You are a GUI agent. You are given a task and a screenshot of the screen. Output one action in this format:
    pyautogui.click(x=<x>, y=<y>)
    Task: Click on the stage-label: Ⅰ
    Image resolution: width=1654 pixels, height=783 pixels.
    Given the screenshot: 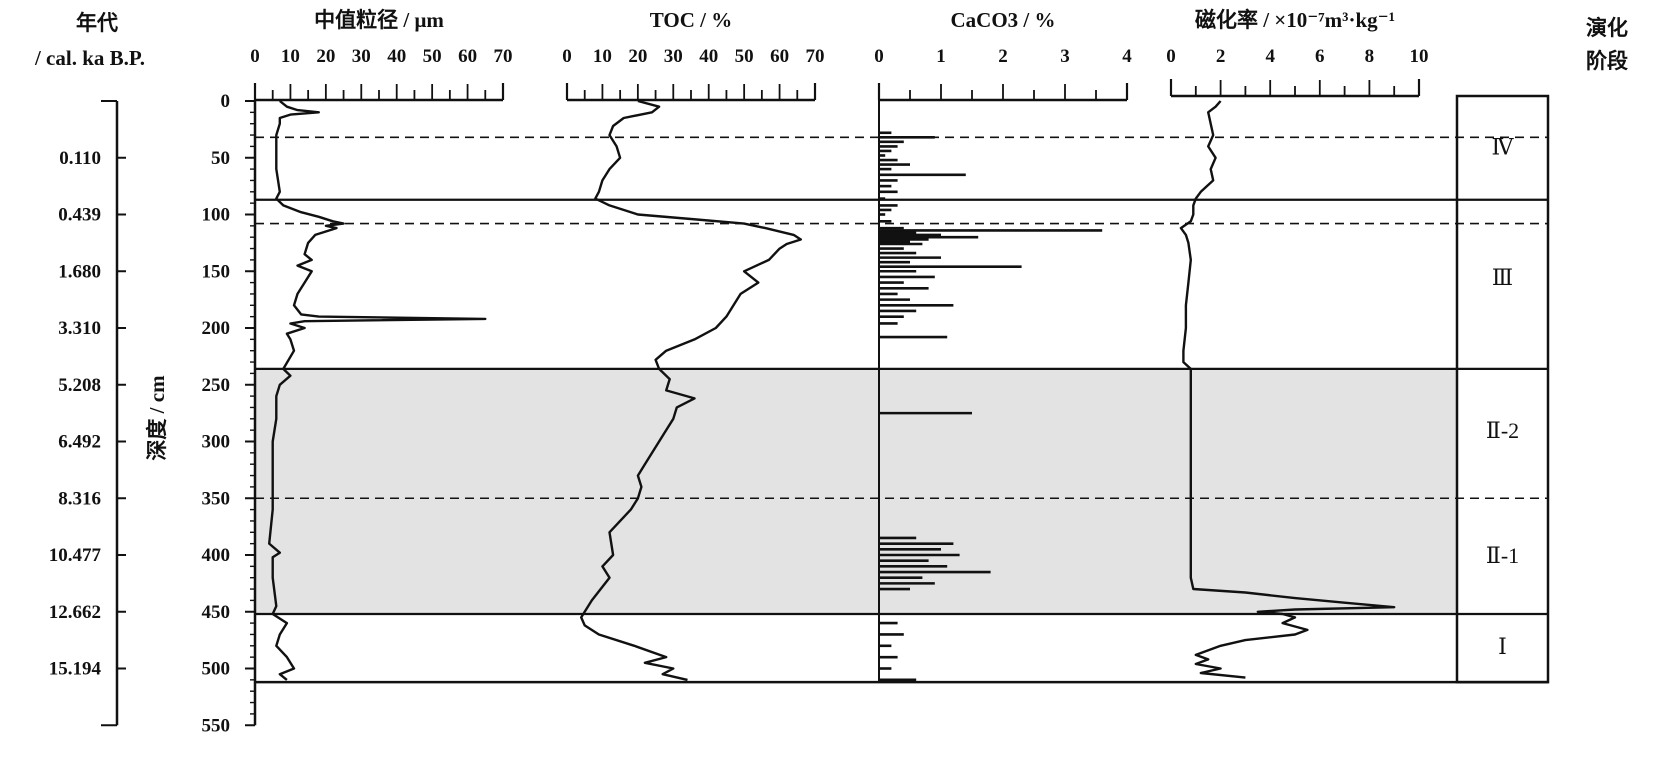 What is the action you would take?
    pyautogui.click(x=1502, y=646)
    